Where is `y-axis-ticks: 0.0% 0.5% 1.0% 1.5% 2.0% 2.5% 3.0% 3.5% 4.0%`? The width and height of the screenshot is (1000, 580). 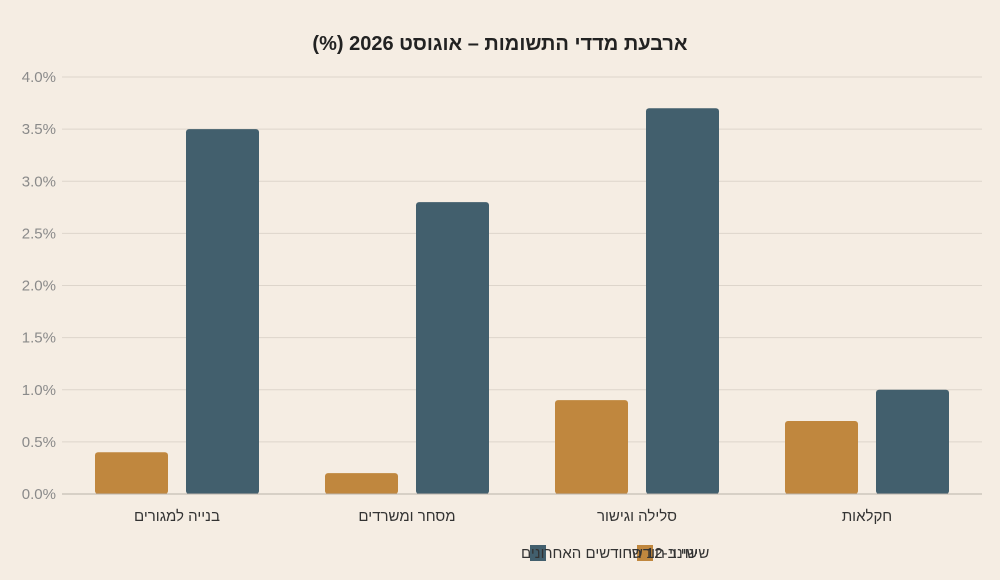 y-axis-ticks: 0.0% 0.5% 1.0% 1.5% 2.0% 2.5% 3.0% 3.5% 4.0% is located at coordinates (39, 286).